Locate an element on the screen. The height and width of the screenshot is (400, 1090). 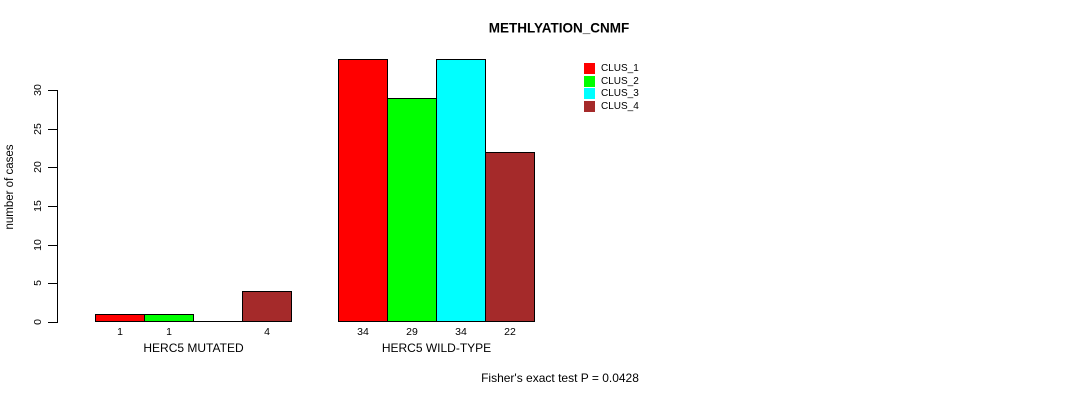
x-group-label: HERC5 MUTATED is located at coordinates (193, 348).